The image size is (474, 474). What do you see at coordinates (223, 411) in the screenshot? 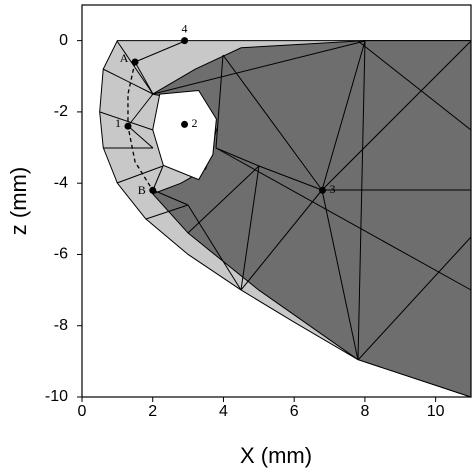
I see `x-tick-label: 4` at bounding box center [223, 411].